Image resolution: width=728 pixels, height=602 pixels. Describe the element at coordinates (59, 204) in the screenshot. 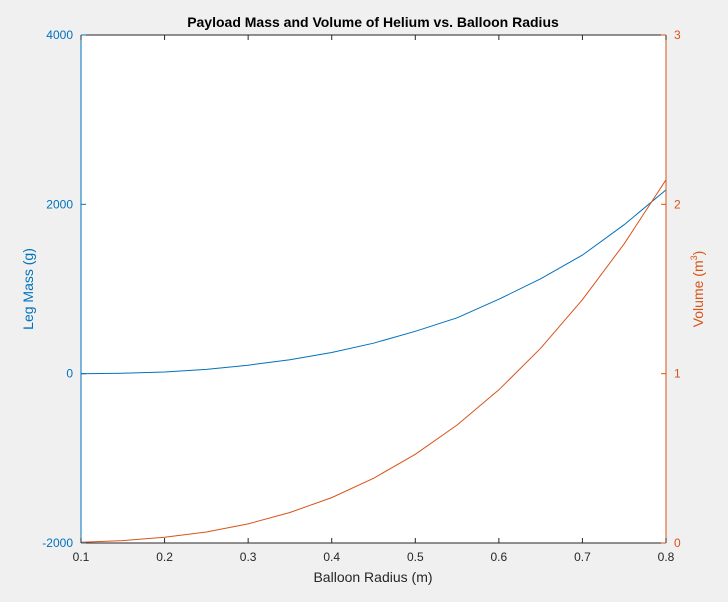

I see `left-y-tick-label: 2000` at that location.